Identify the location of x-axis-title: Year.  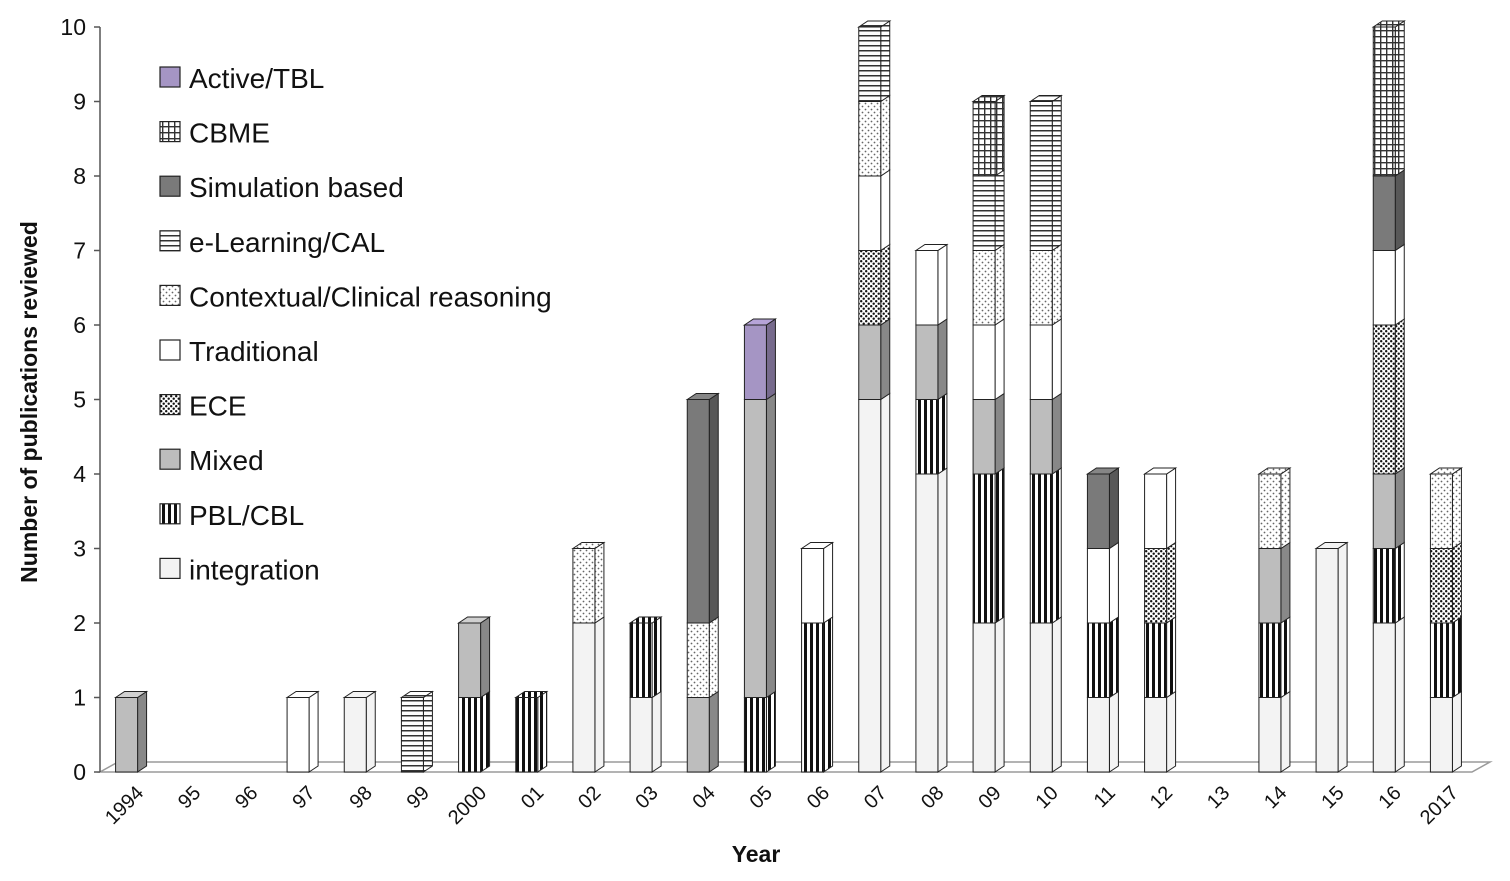
(756, 854).